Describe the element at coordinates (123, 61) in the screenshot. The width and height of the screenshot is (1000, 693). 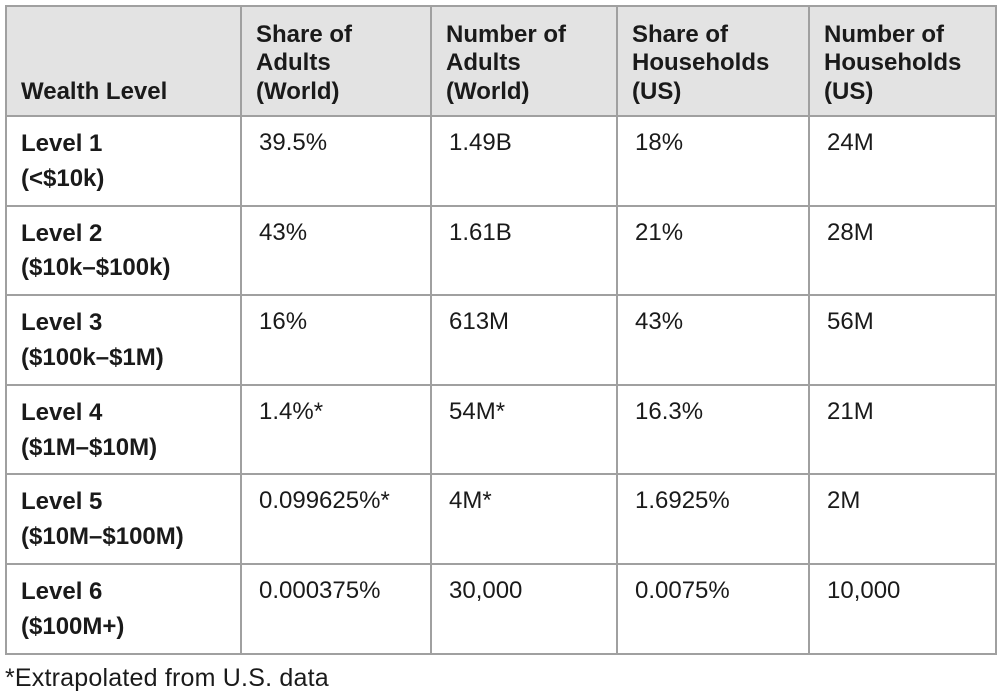
I see `column-header-wealth-level: Wealth Level` at that location.